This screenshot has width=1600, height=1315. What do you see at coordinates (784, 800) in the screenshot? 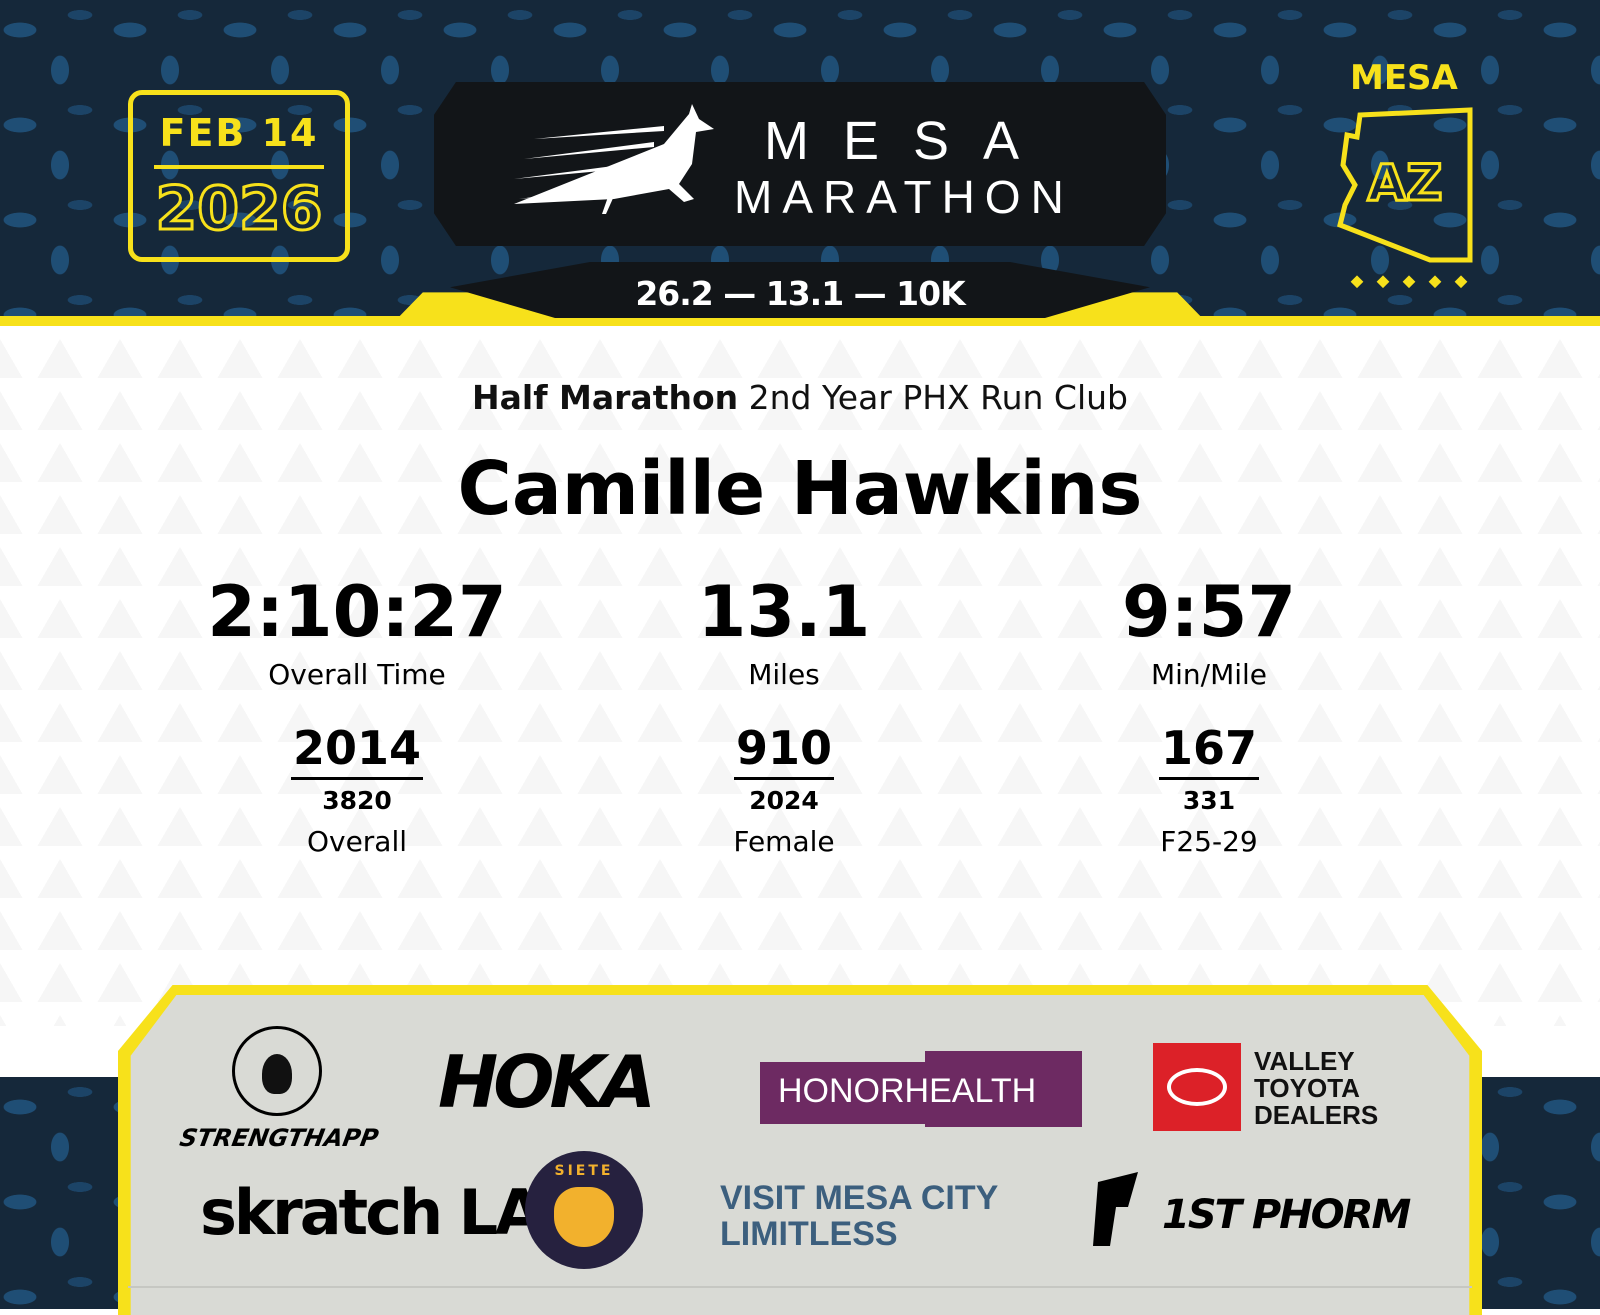
I see `rank-total: 2024` at bounding box center [784, 800].